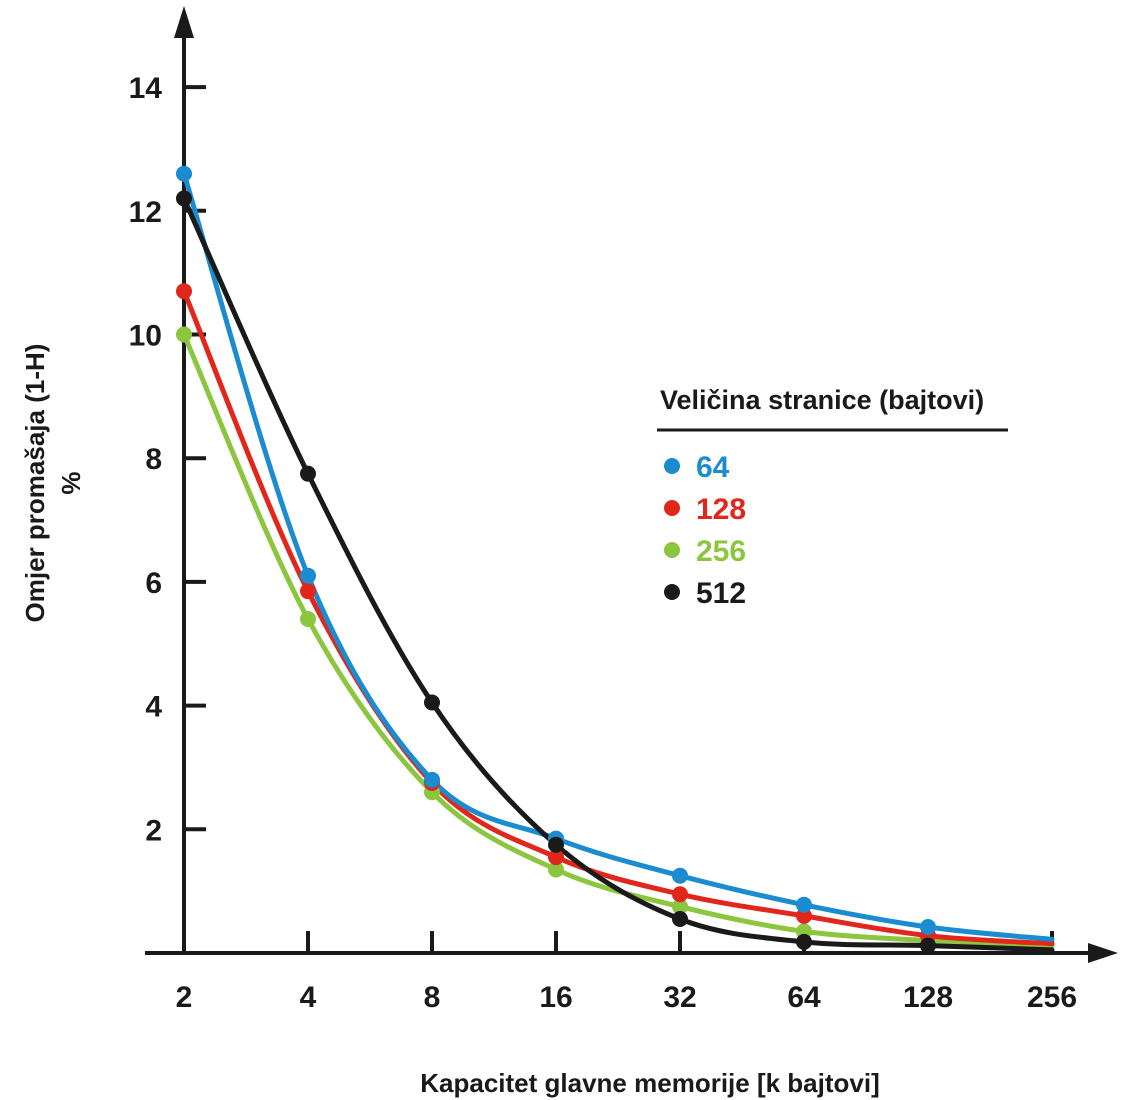 The image size is (1132, 1100). Describe the element at coordinates (721, 509) in the screenshot. I see `legend-label-128: 128` at that location.